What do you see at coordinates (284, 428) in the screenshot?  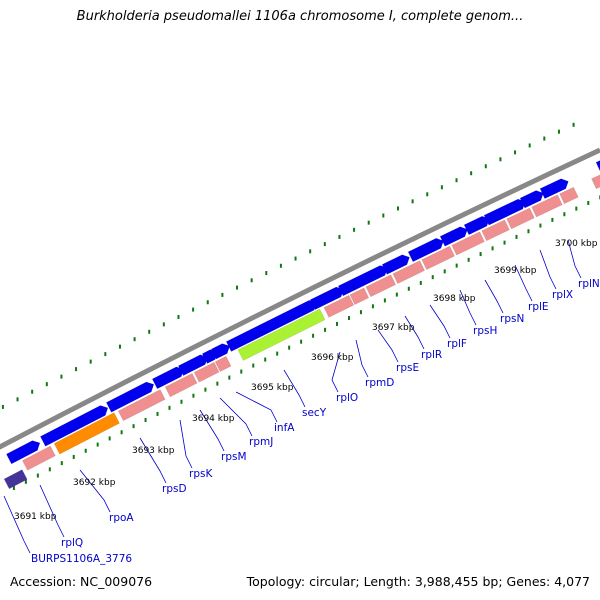 I see `gene-label-infa: infA` at bounding box center [284, 428].